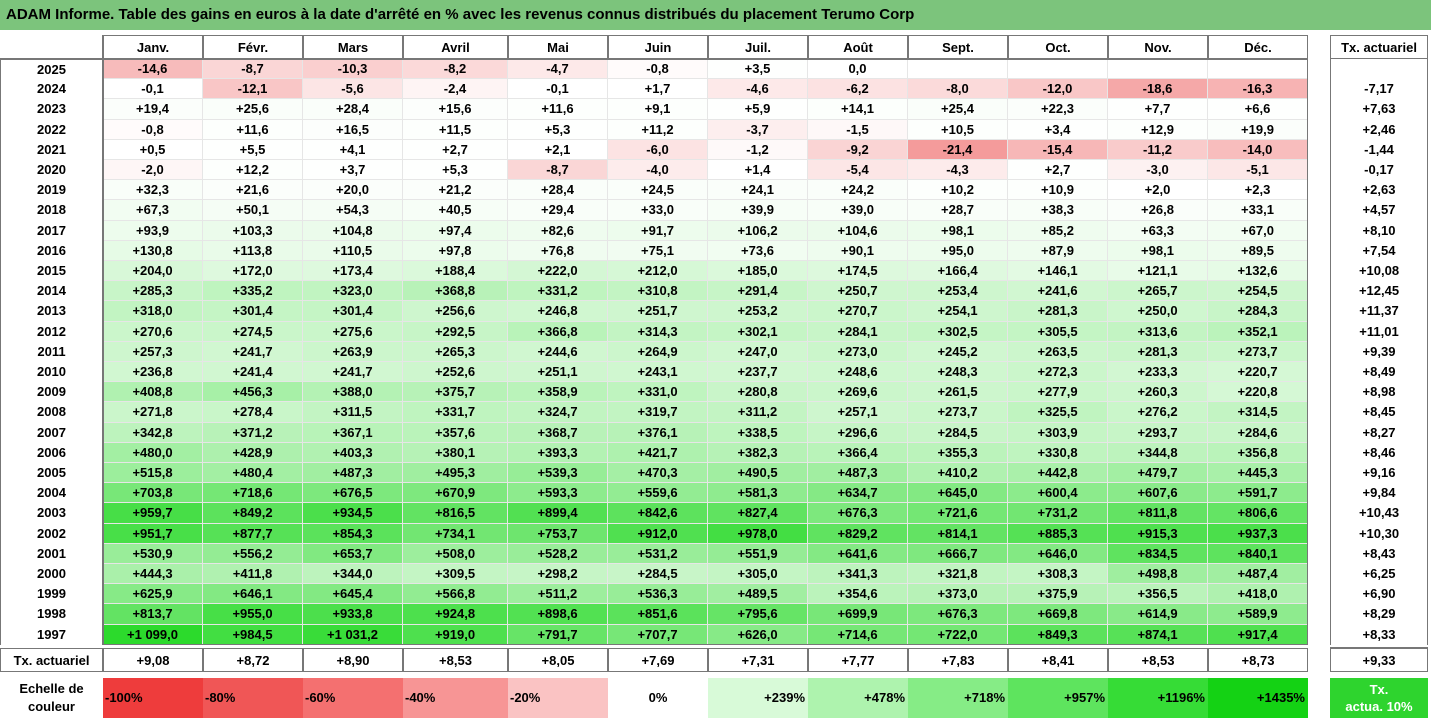  What do you see at coordinates (1058, 493) in the screenshot?
I see `table-cell: +600,4` at bounding box center [1058, 493].